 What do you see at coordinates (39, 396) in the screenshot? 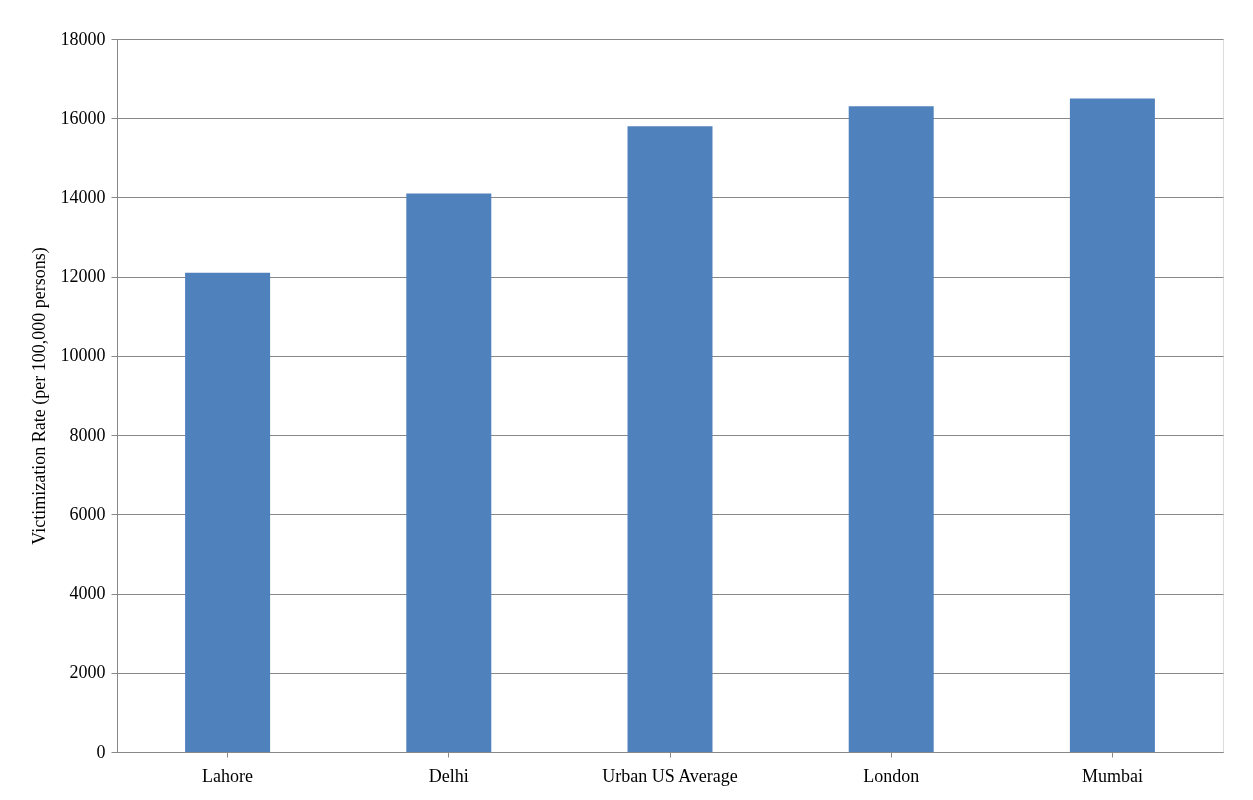
I see `y-axis-title: Victimization Rate (per 100,000 persons)` at bounding box center [39, 396].